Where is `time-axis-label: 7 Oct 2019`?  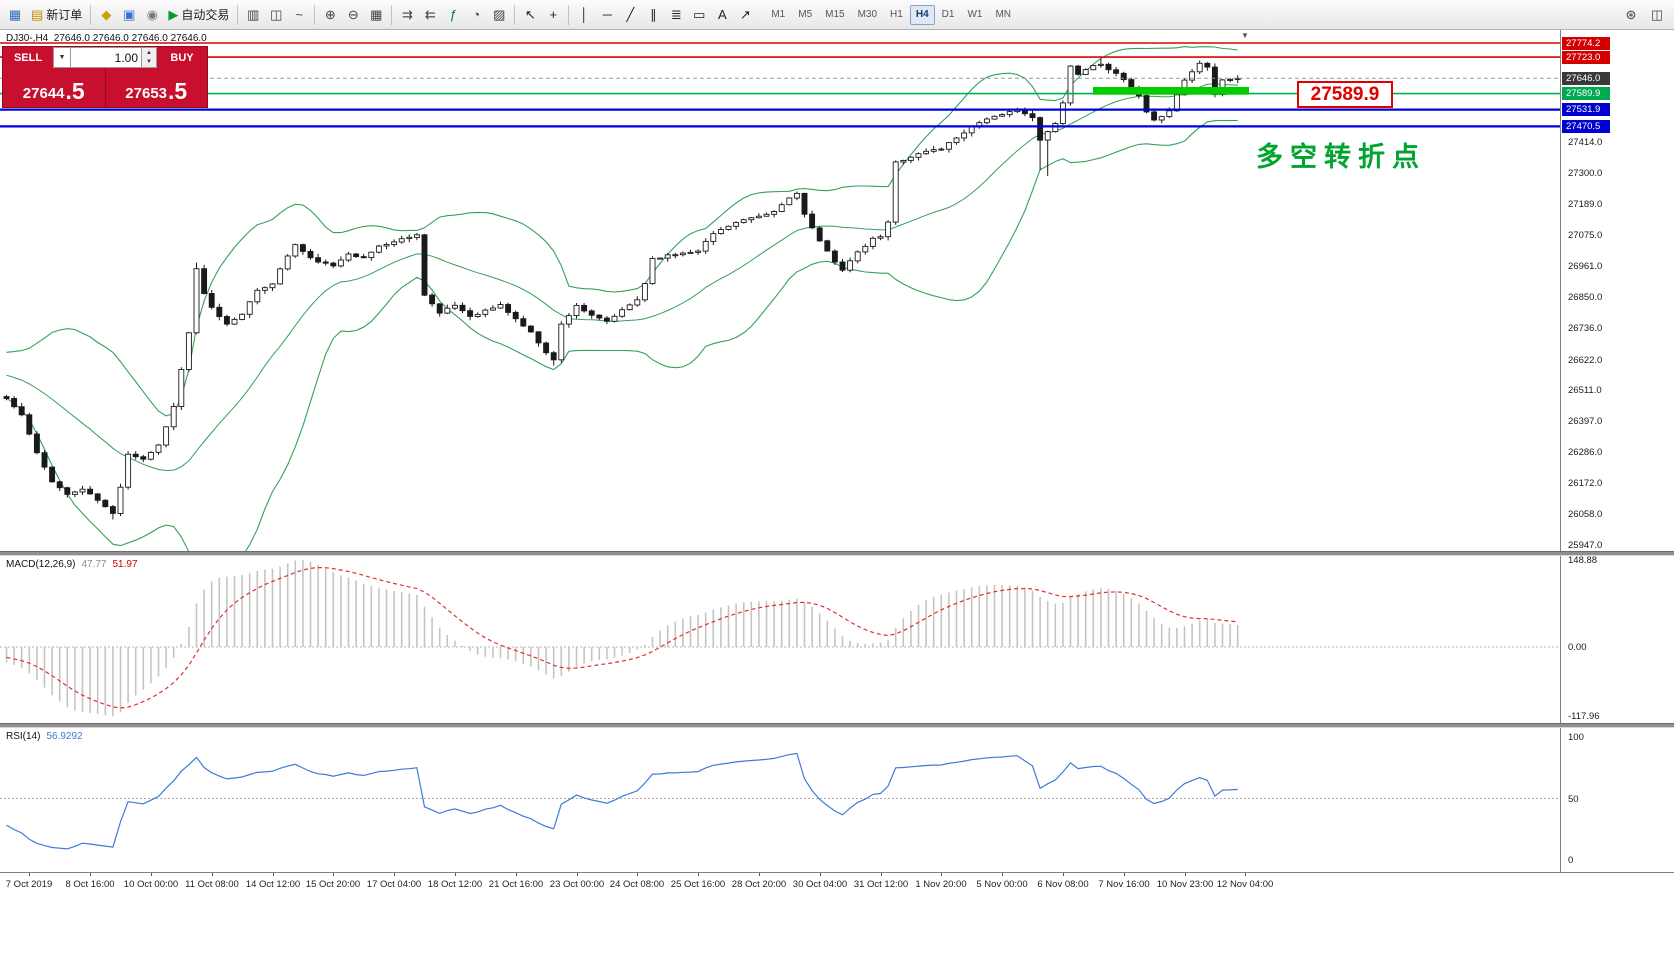
time-axis-label: 7 Oct 2019 is located at coordinates (29, 884).